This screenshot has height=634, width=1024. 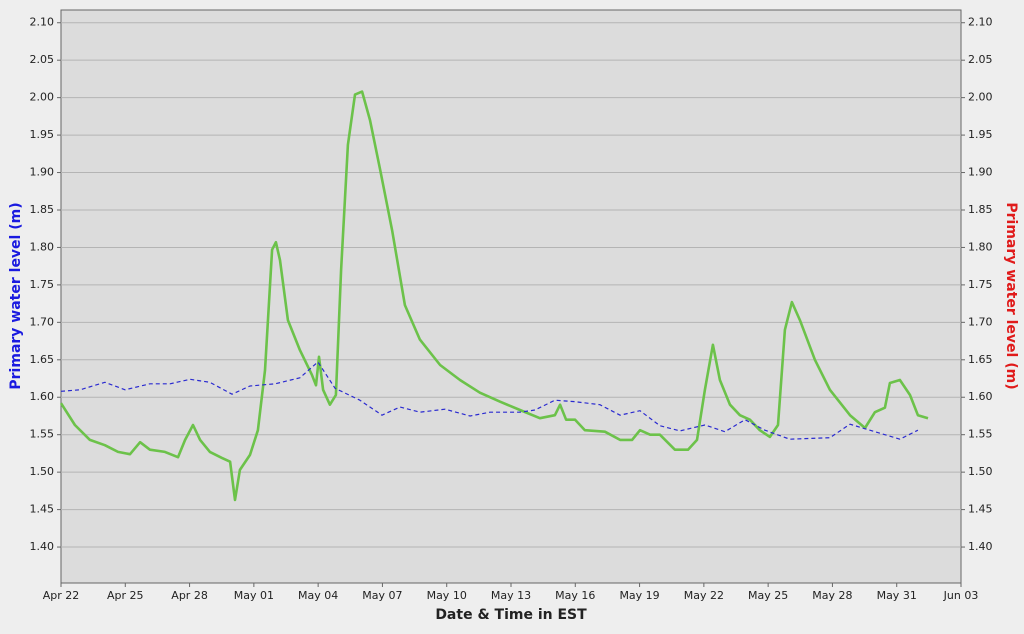 I want to click on y2-tick-label: 1.50, so click(x=980, y=471).